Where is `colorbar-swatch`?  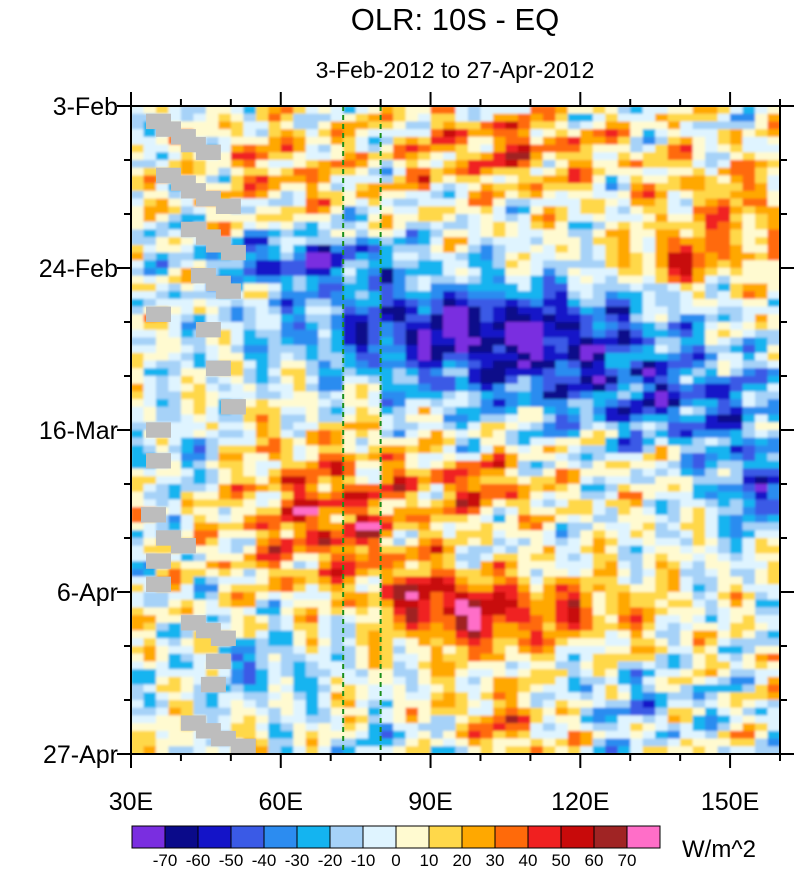
colorbar-swatch is located at coordinates (478, 837).